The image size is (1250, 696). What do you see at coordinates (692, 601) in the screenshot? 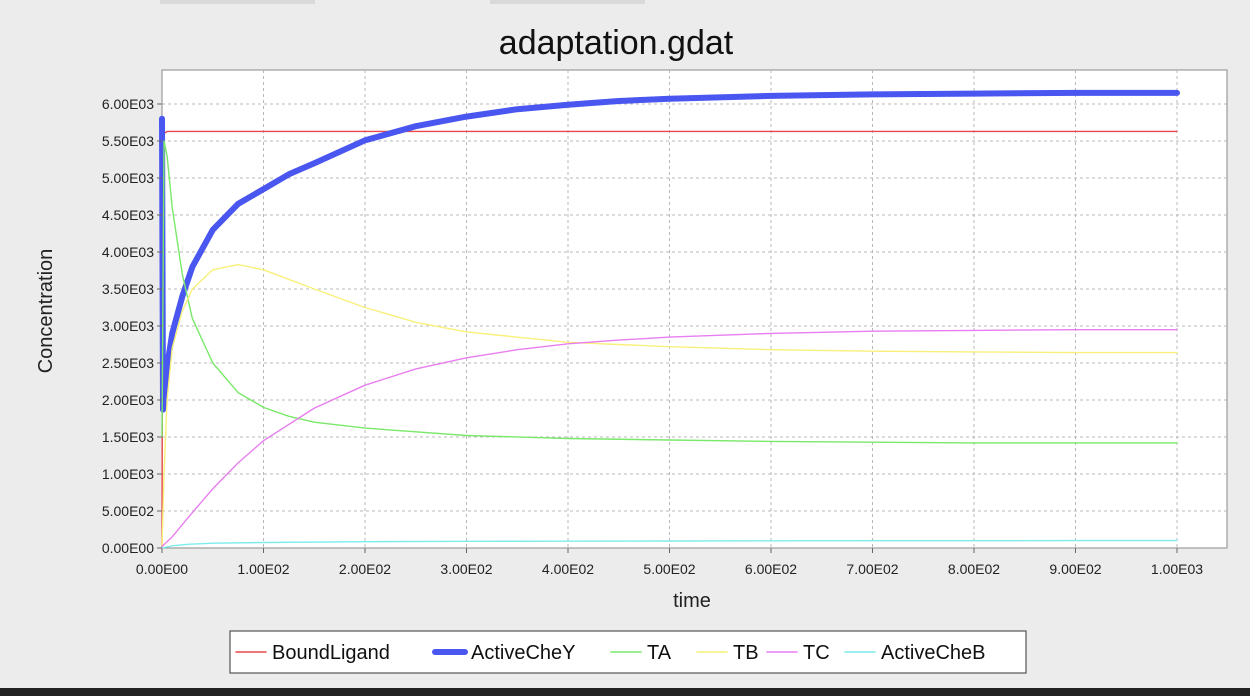
I see `x-axis-label: time` at bounding box center [692, 601].